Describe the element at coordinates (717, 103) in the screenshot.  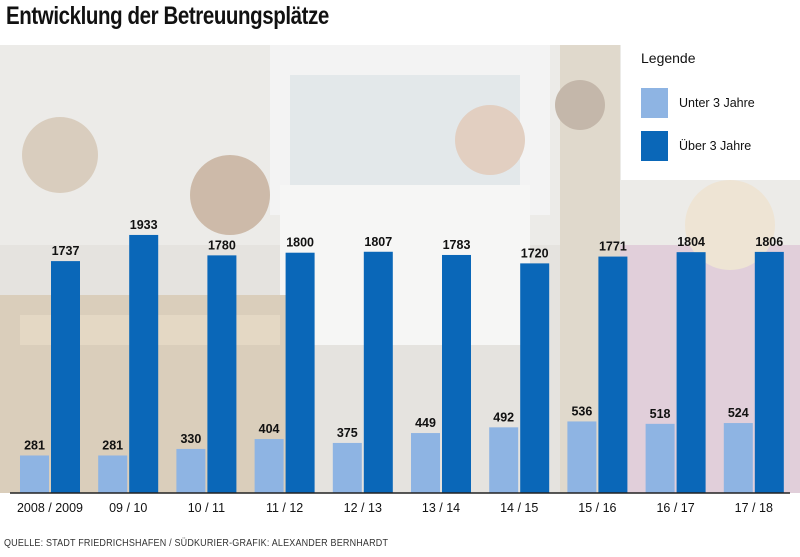
I see `legend-label-under-3: Unter 3 Jahre` at that location.